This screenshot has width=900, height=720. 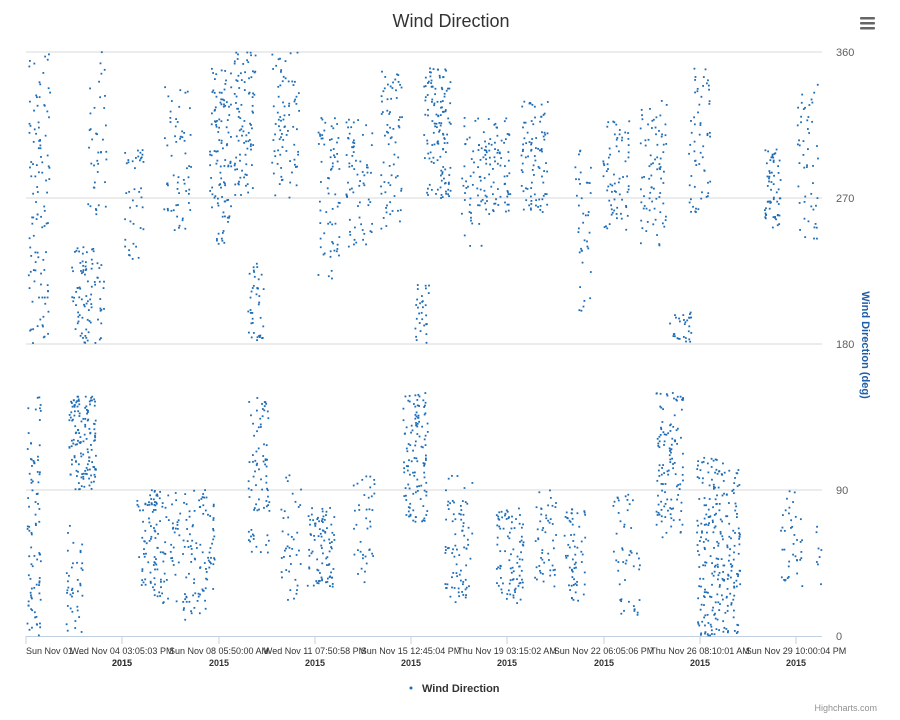 I want to click on y-tick-label: 270, so click(x=845, y=199).